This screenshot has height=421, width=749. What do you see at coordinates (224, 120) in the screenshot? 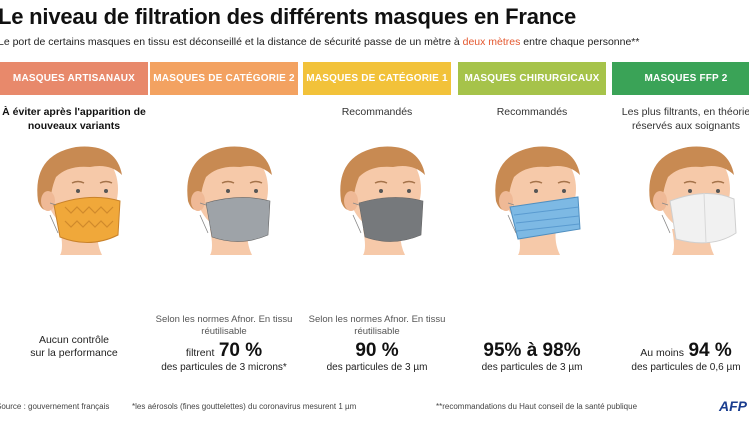
I see `column-note` at bounding box center [224, 120].